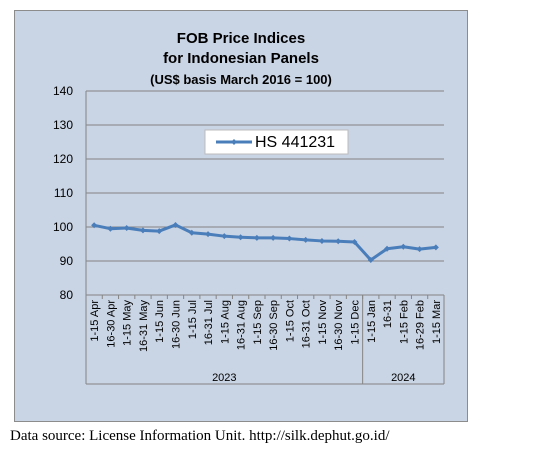 The width and height of the screenshot is (539, 453). I want to click on y-tick-label: 120, so click(63, 159).